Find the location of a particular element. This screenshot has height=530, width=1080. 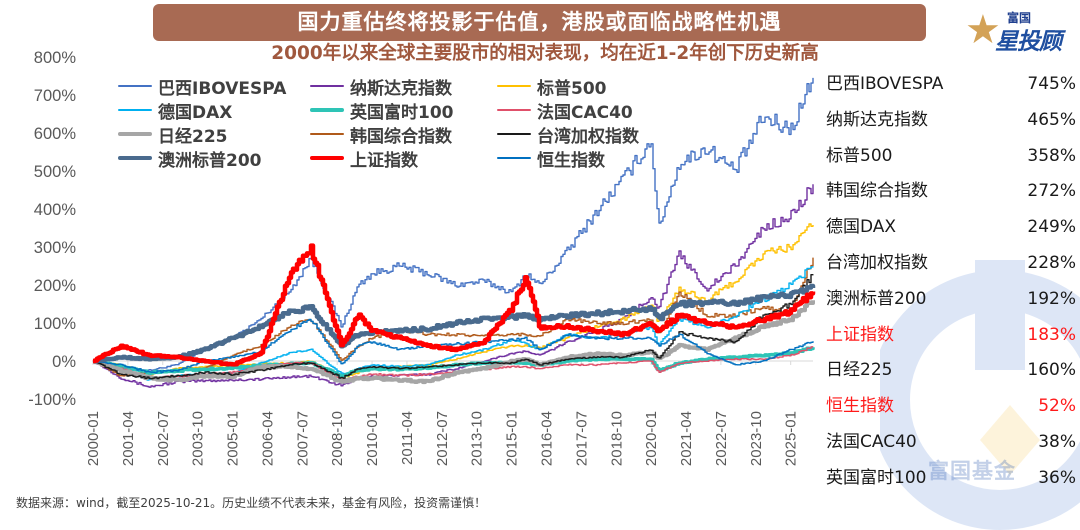

legend-item: 日经225 is located at coordinates (173, 135).